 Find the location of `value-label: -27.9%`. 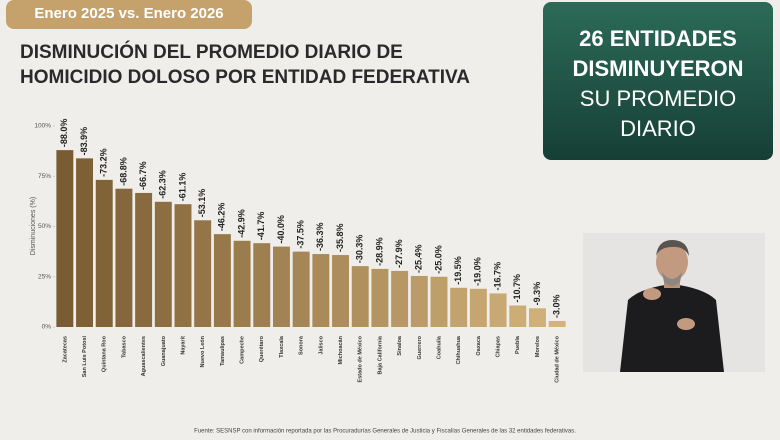

value-label: -27.9% is located at coordinates (399, 253).